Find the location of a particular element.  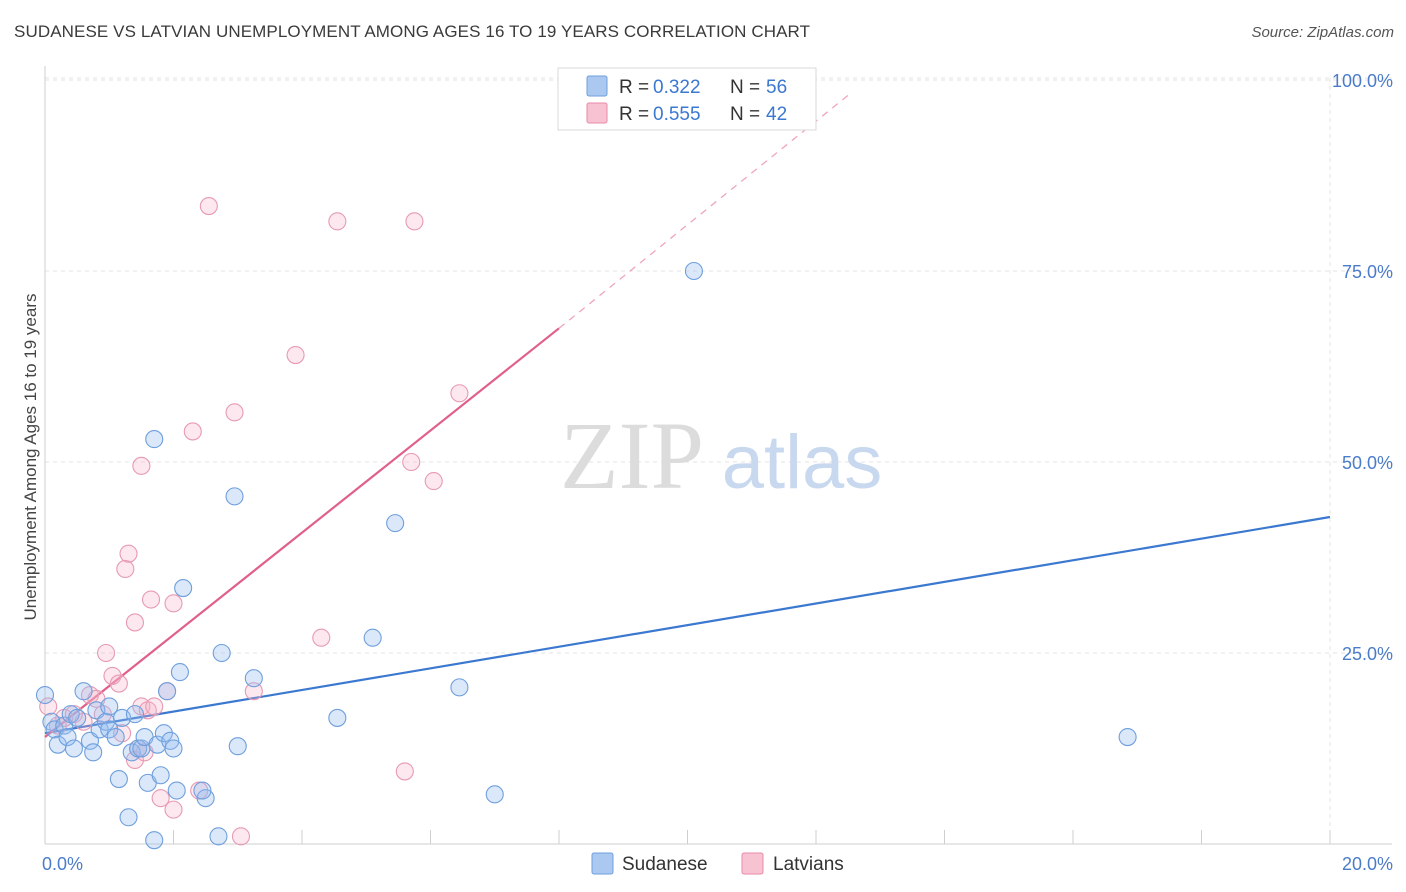

legend-n-value-sudanese: 56 is located at coordinates (776, 87).